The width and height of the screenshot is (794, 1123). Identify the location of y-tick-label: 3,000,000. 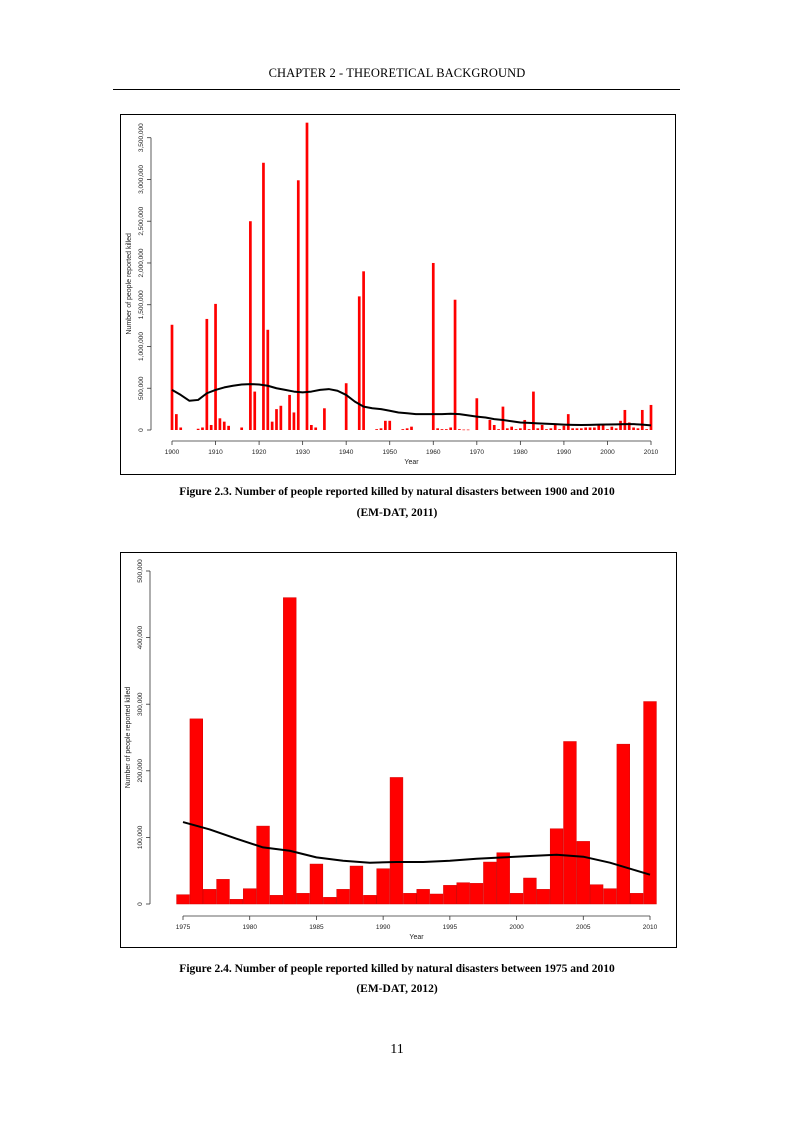
(141, 179).